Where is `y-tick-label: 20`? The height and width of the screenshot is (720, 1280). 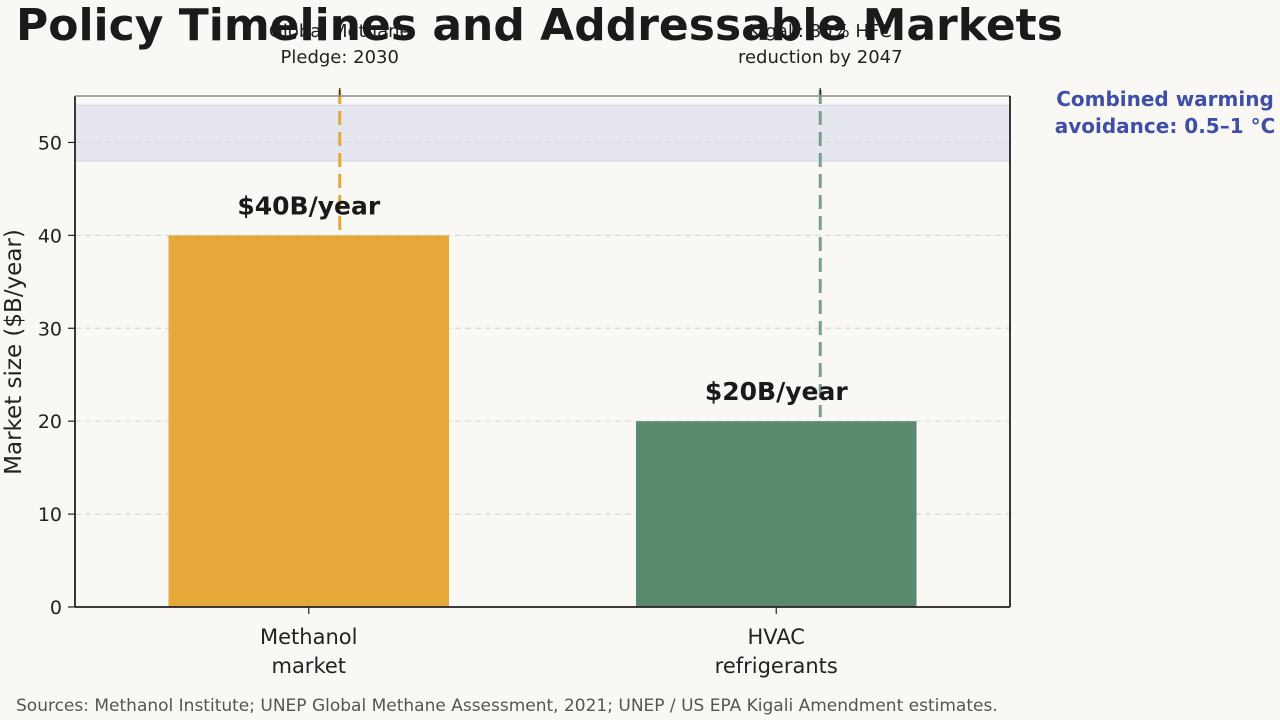 y-tick-label: 20 is located at coordinates (50, 422).